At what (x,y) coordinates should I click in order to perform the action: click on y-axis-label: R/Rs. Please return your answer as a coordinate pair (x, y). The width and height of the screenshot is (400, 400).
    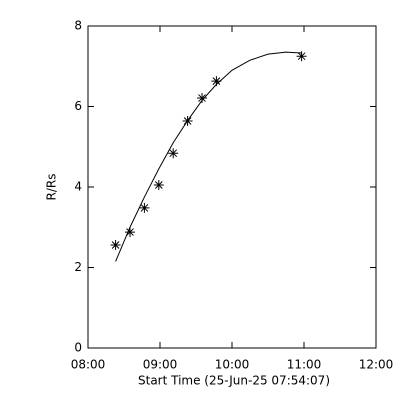
    Looking at the image, I should click on (52, 187).